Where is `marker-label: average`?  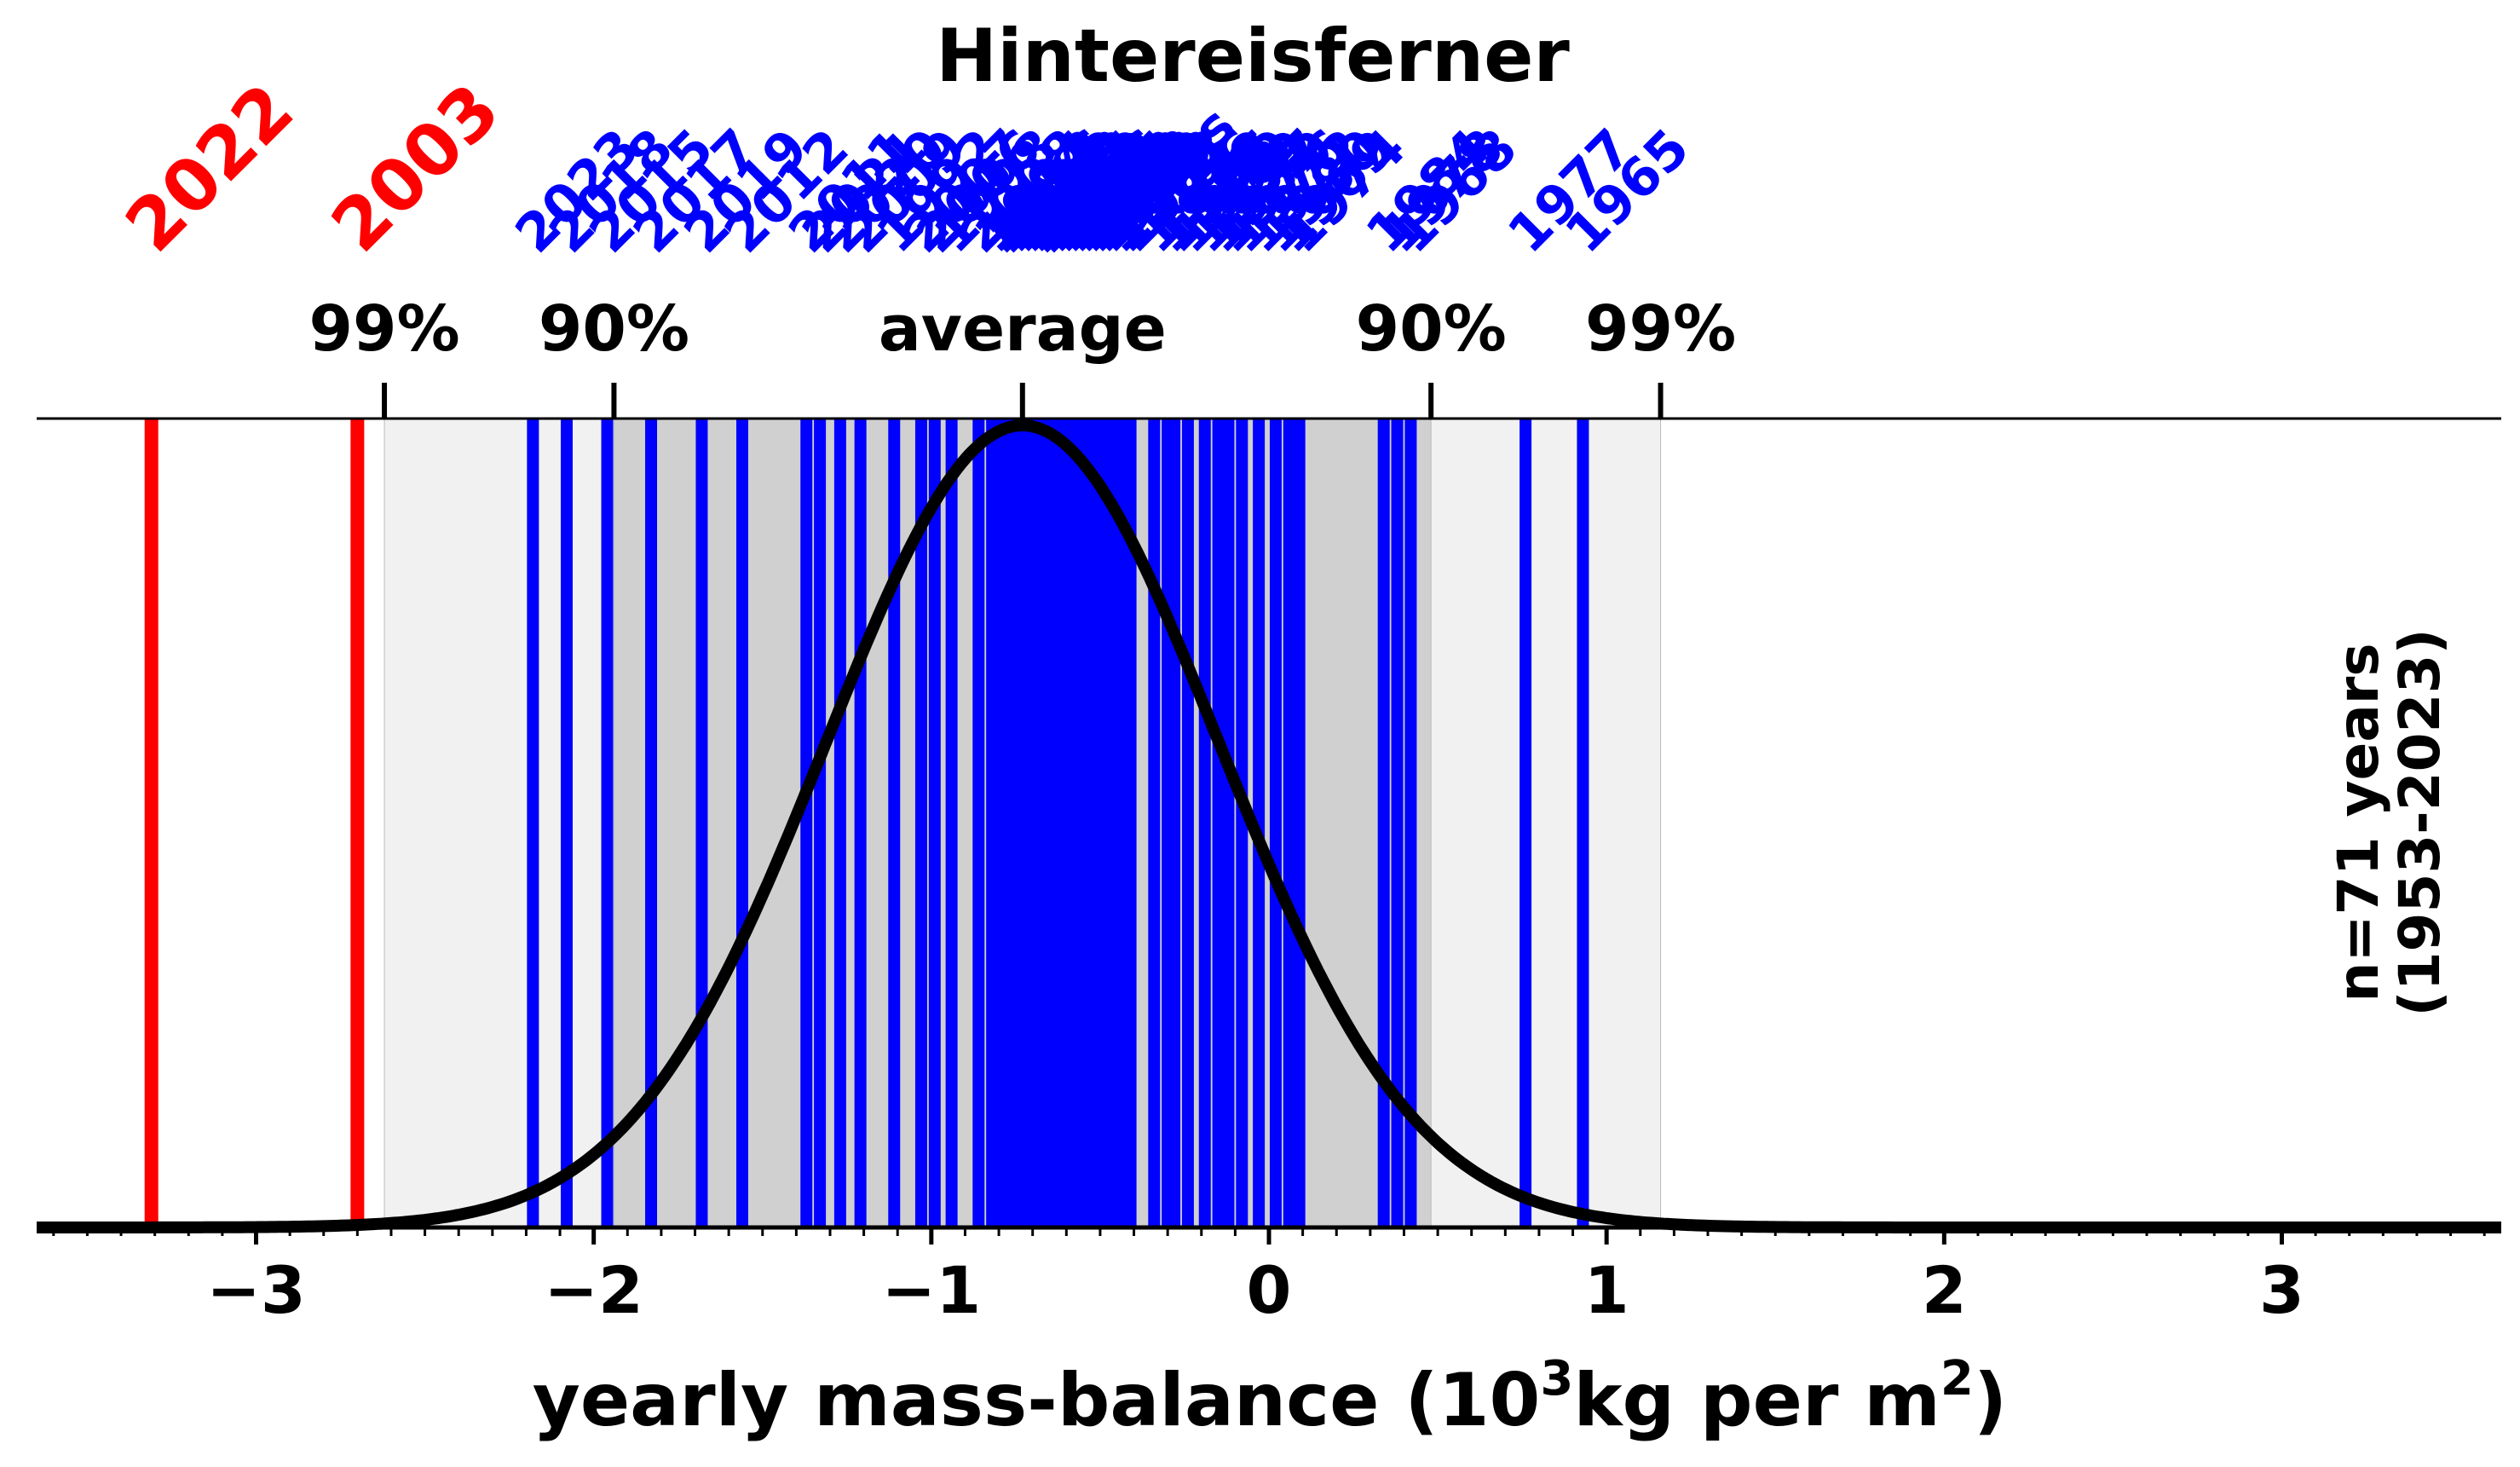
marker-label: average is located at coordinates (1023, 329).